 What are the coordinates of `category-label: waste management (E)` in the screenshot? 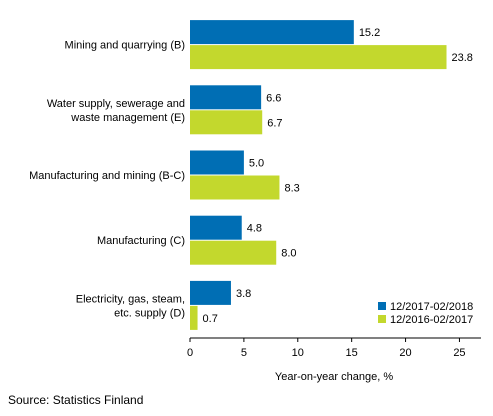 It's located at (127, 118).